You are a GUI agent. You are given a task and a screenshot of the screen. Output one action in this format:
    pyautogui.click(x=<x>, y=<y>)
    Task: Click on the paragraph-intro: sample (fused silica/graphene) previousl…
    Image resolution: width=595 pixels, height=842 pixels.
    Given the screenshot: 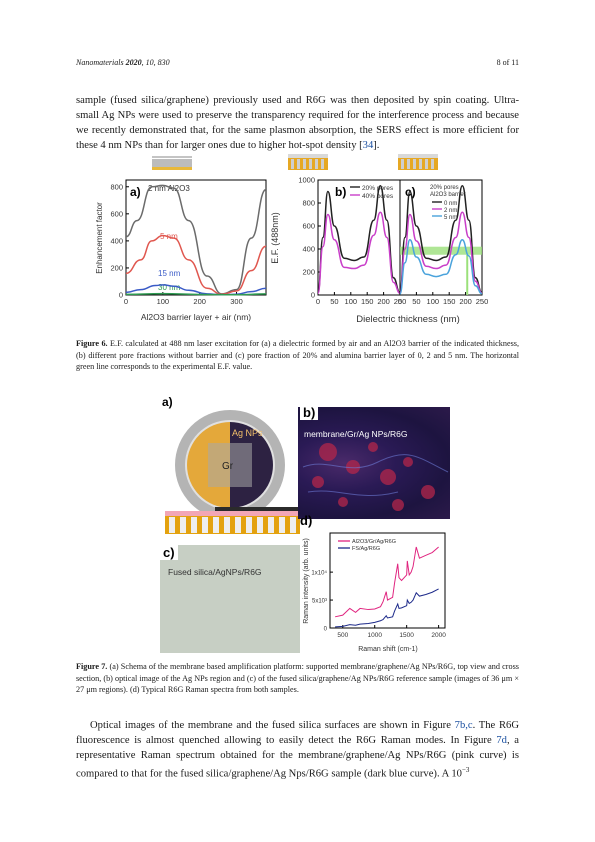 What is the action you would take?
    pyautogui.click(x=297, y=123)
    